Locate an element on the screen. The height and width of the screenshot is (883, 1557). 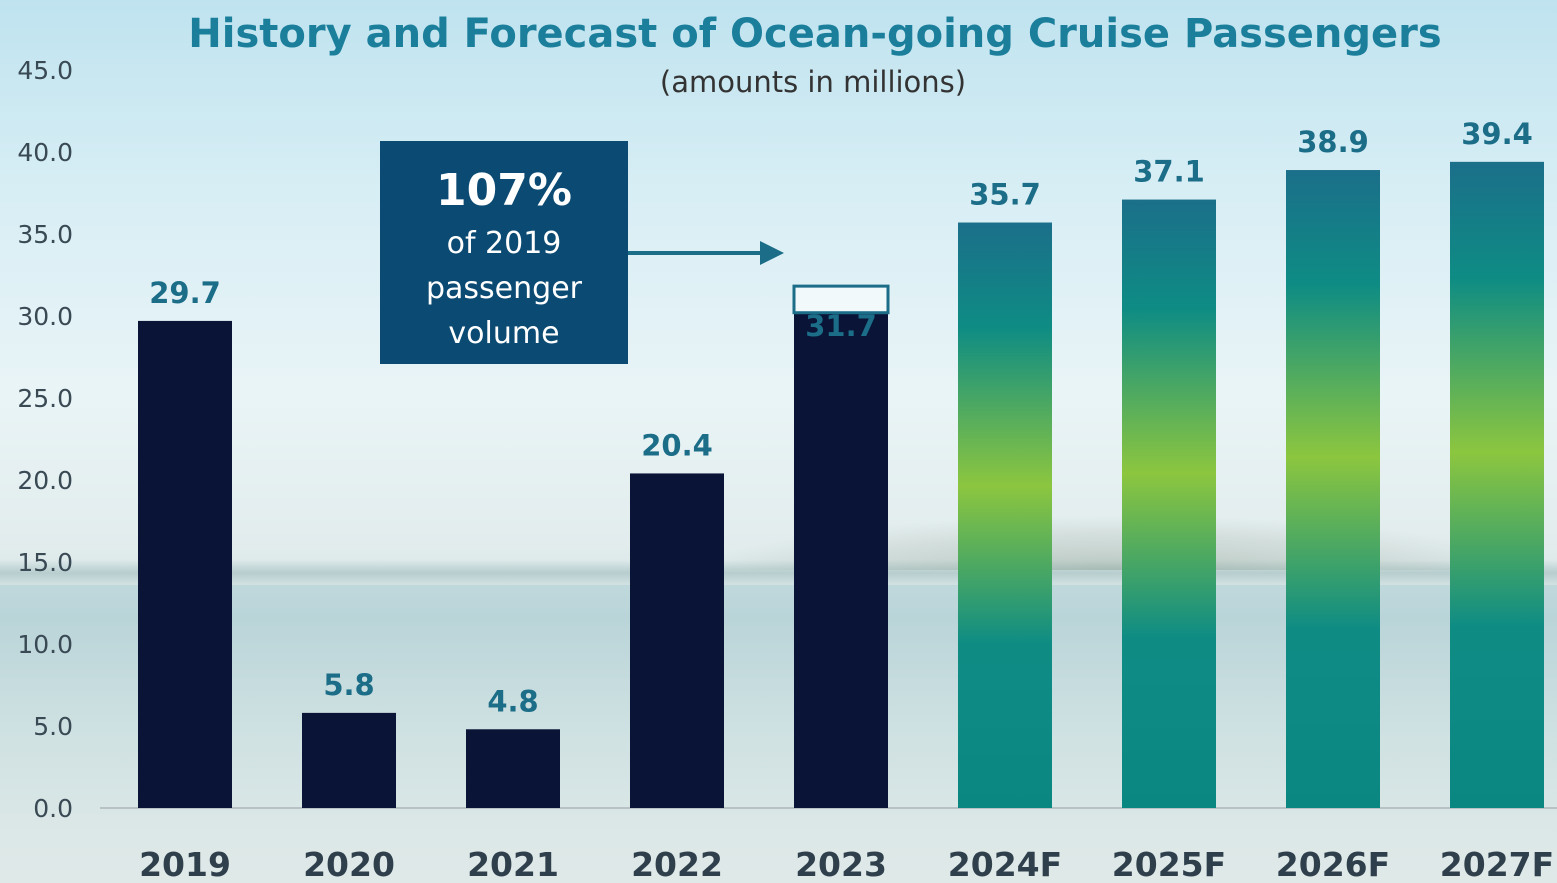
y-tick-label: 35.0 is located at coordinates (45, 234).